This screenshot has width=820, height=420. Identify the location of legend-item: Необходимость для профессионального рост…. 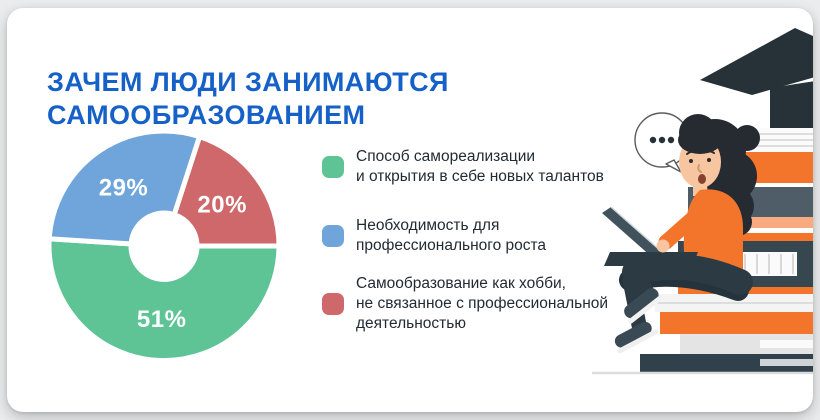
(477, 236).